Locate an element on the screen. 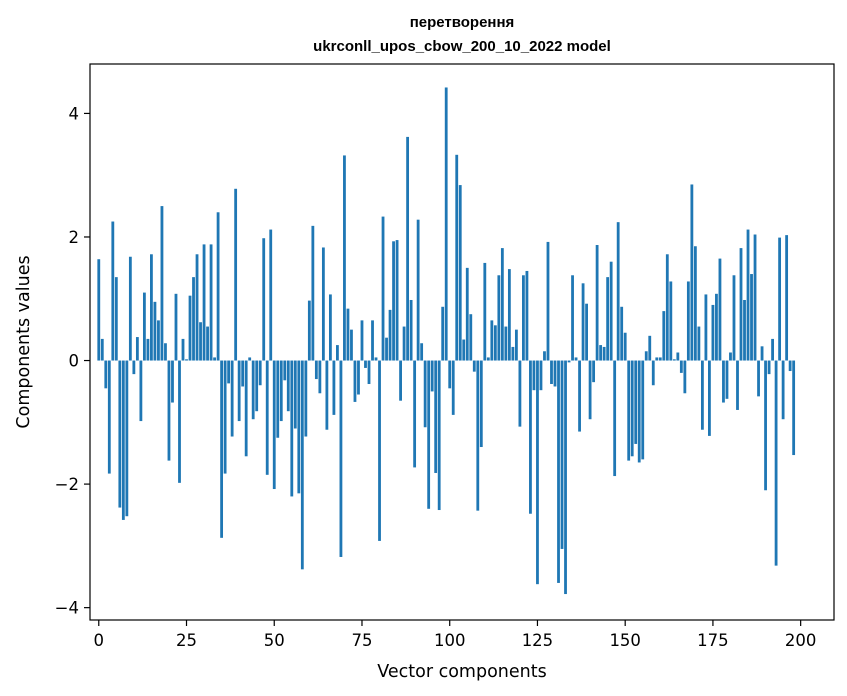 Image resolution: width=847 pixels, height=696 pixels. y-tick-label-4: 4 is located at coordinates (74, 113).